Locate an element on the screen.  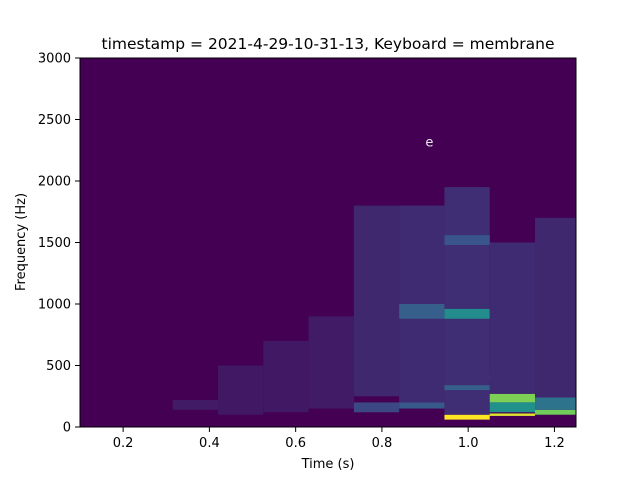
y-tick-label: 2000 is located at coordinates (54, 182).